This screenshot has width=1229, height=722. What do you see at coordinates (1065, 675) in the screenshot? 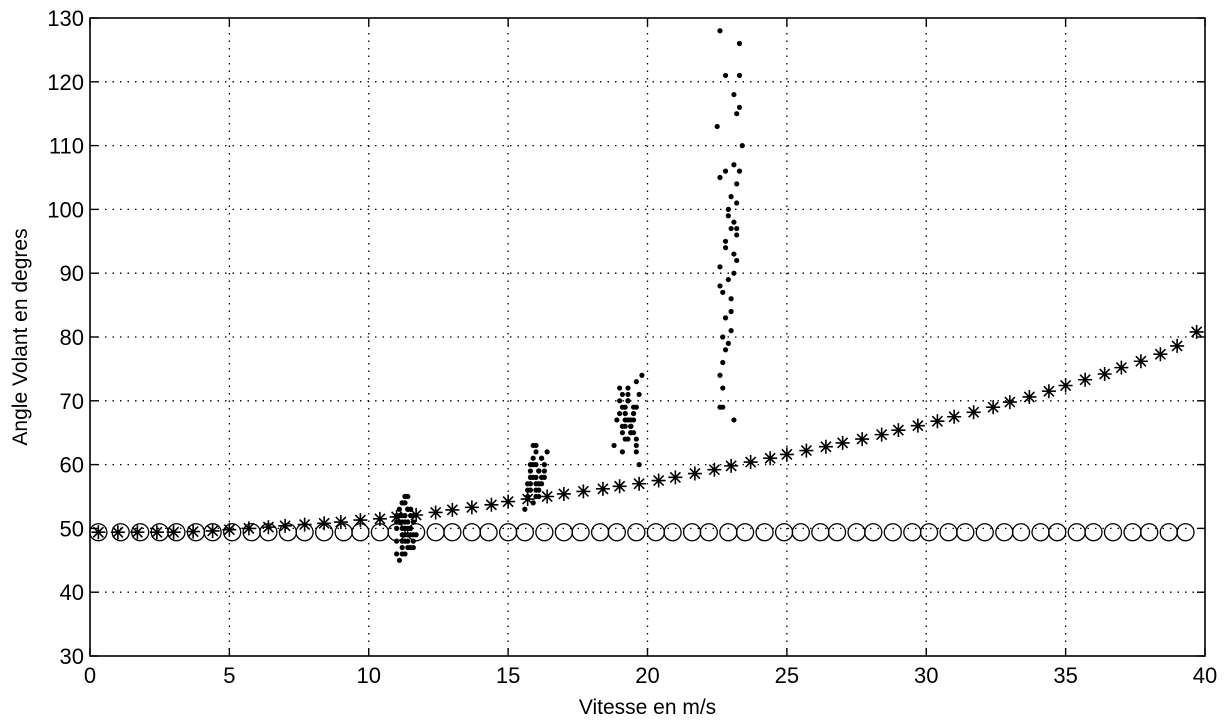
I see `x-tick-label: 35` at bounding box center [1065, 675].